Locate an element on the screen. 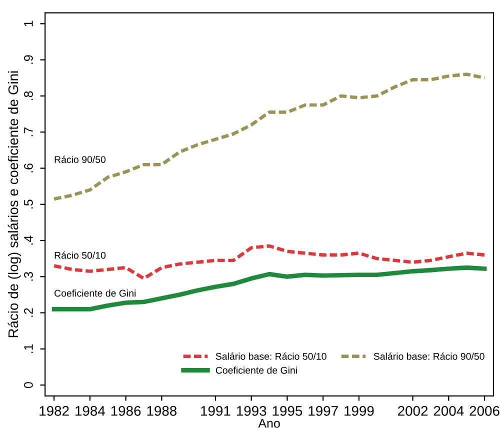  annotation: Coeficiente de Gini is located at coordinates (95, 293).